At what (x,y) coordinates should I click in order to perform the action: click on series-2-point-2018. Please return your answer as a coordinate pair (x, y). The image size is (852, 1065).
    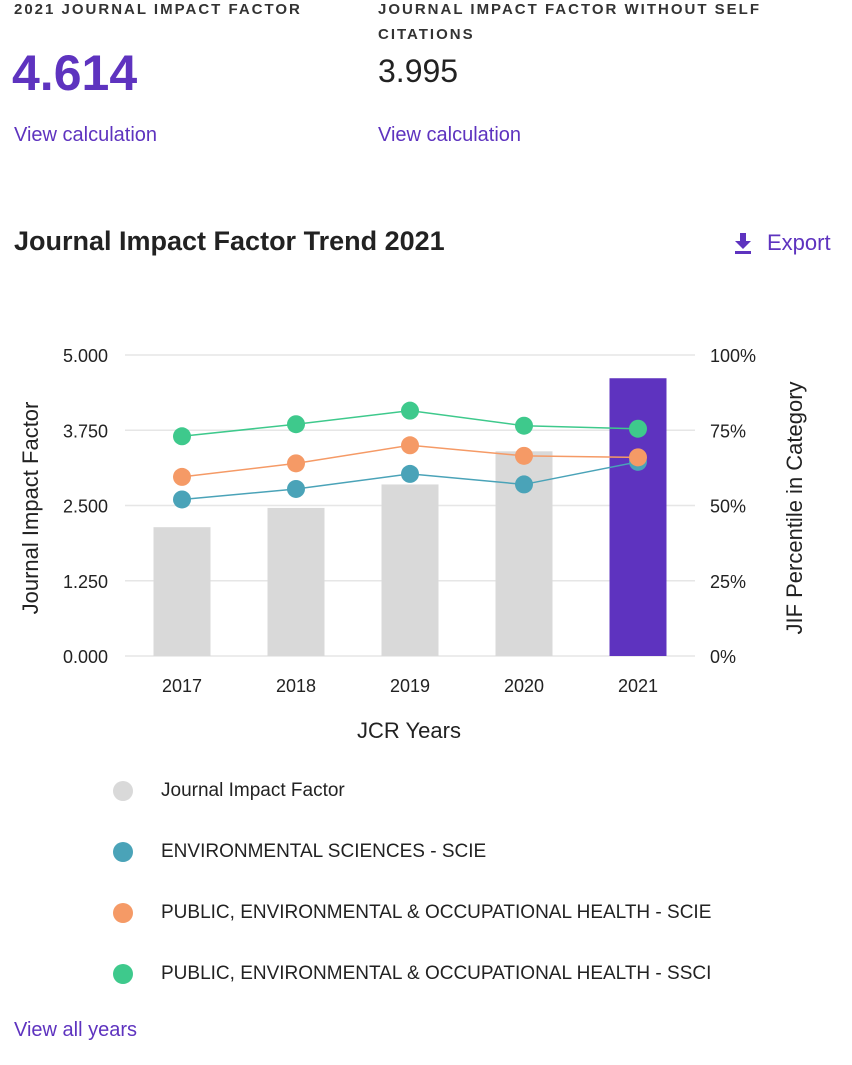
    Looking at the image, I should click on (296, 424).